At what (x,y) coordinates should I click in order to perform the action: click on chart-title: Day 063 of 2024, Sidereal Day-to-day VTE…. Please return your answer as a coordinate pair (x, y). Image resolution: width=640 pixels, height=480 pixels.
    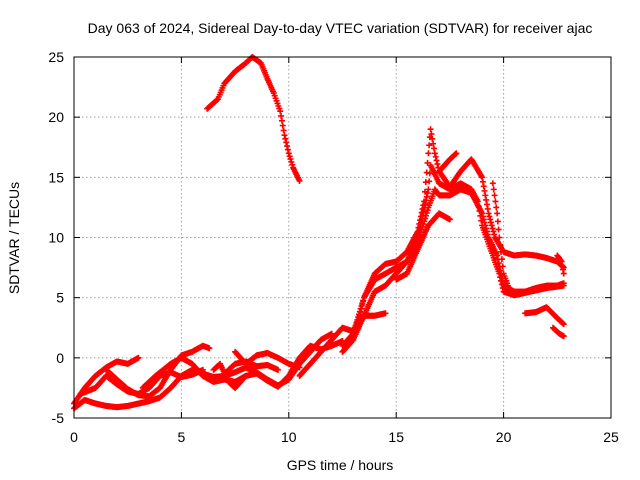
    Looking at the image, I should click on (340, 28).